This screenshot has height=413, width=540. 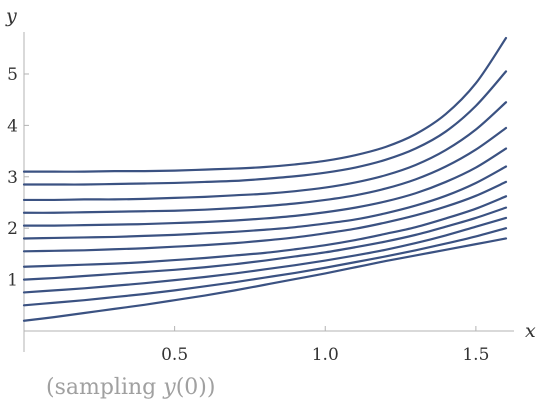 I want to click on caption-prefix: (sampling, so click(x=105, y=387).